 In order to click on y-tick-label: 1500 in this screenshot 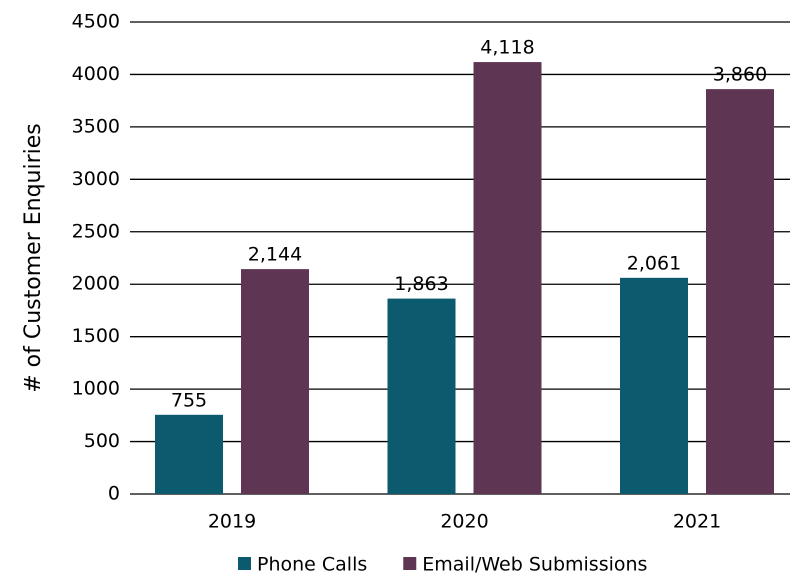, I will do `click(96, 336)`.